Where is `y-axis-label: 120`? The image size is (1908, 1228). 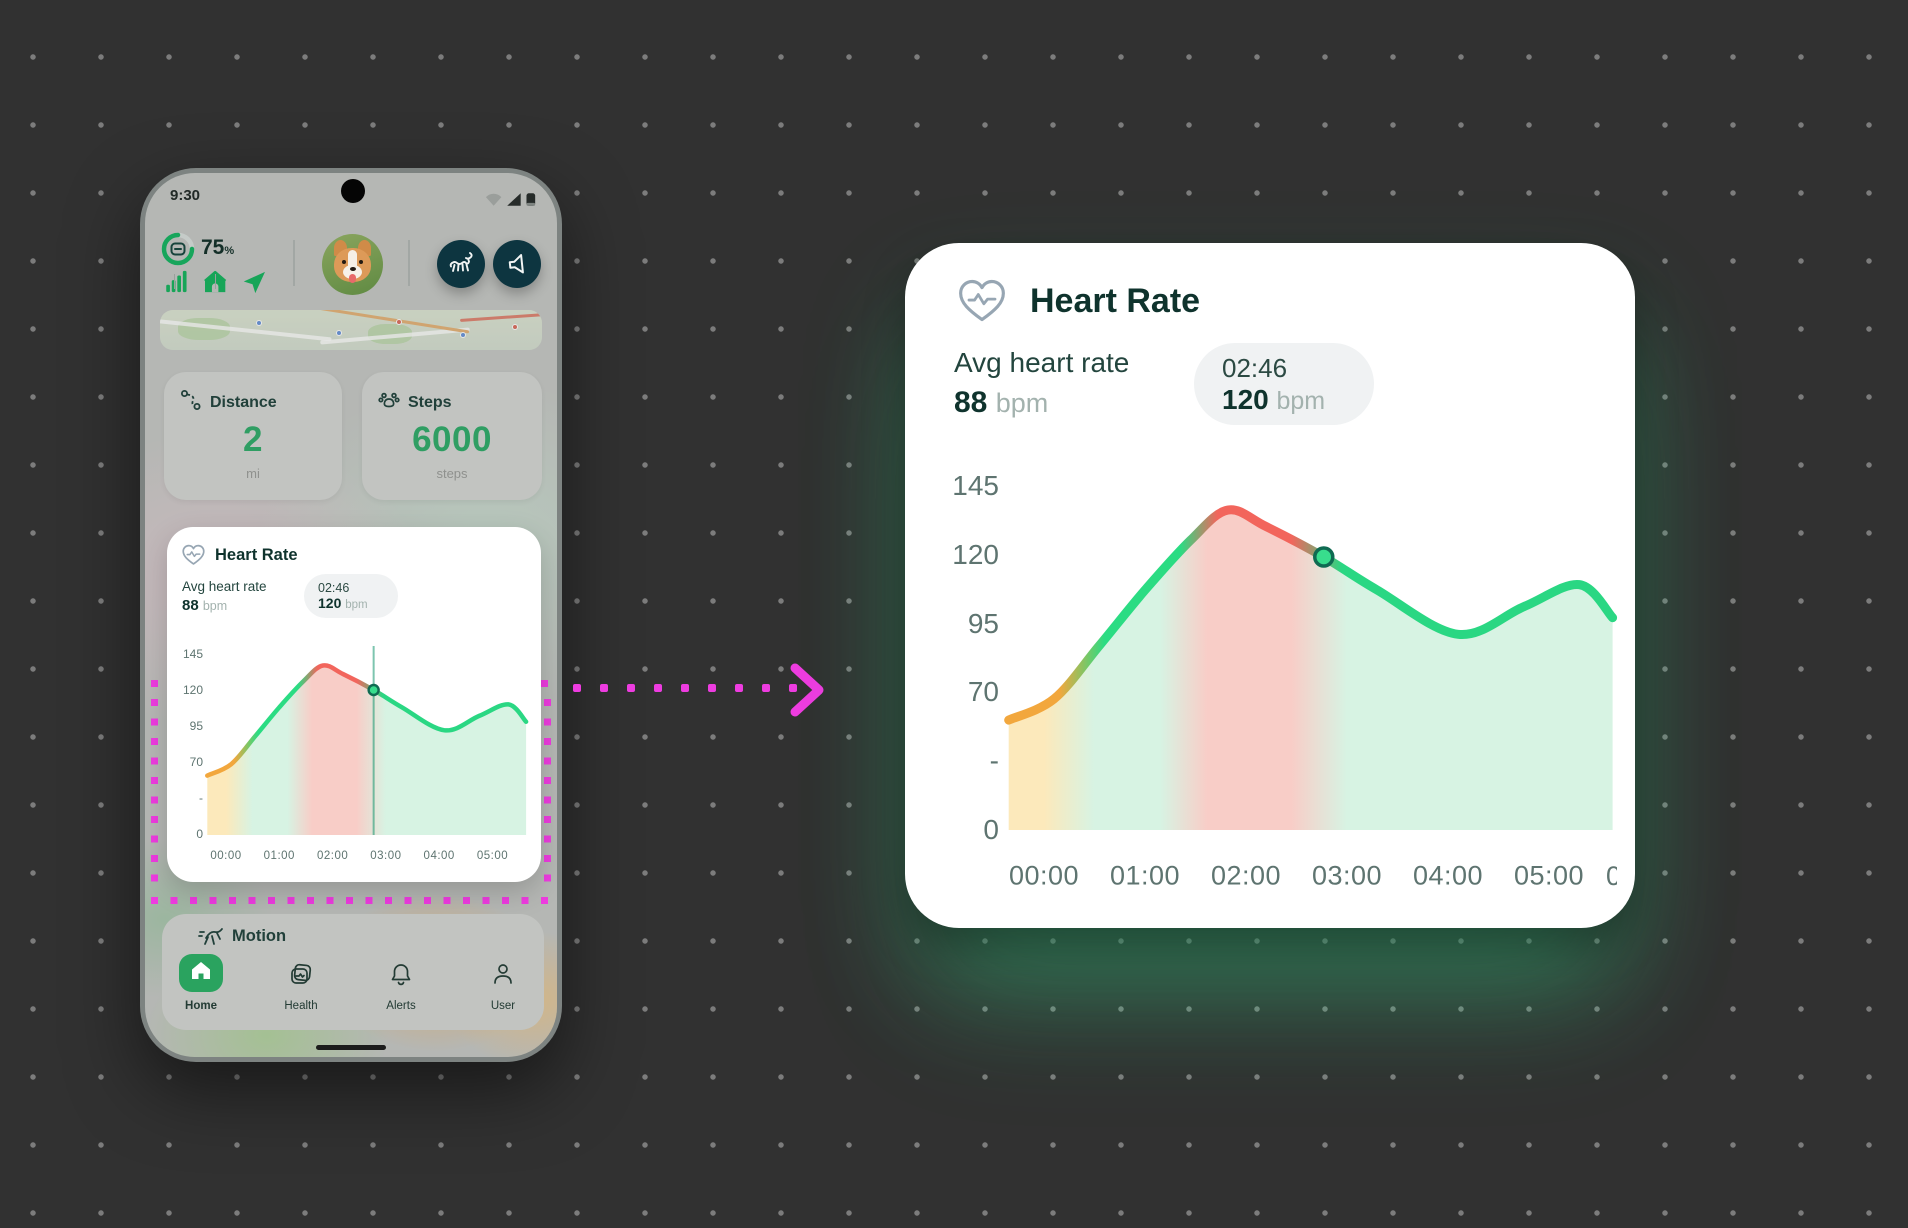
y-axis-label: 120 is located at coordinates (975, 554).